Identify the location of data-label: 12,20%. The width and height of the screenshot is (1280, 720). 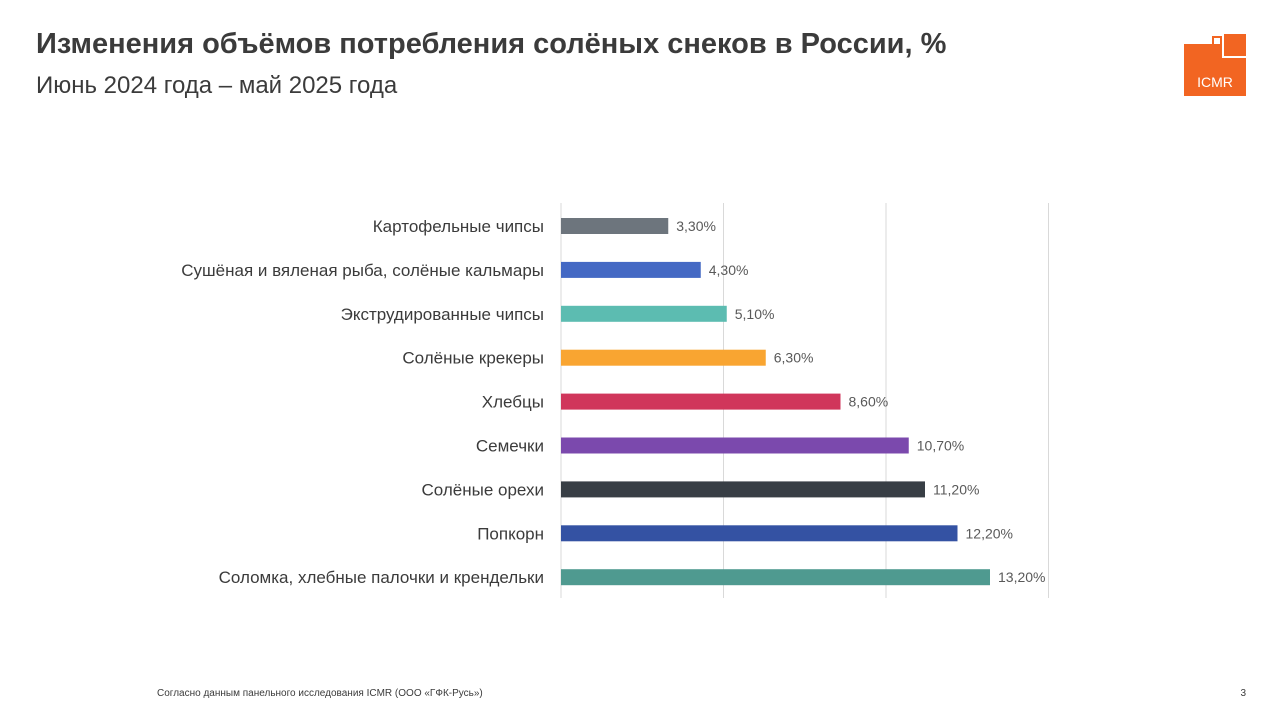
(989, 533).